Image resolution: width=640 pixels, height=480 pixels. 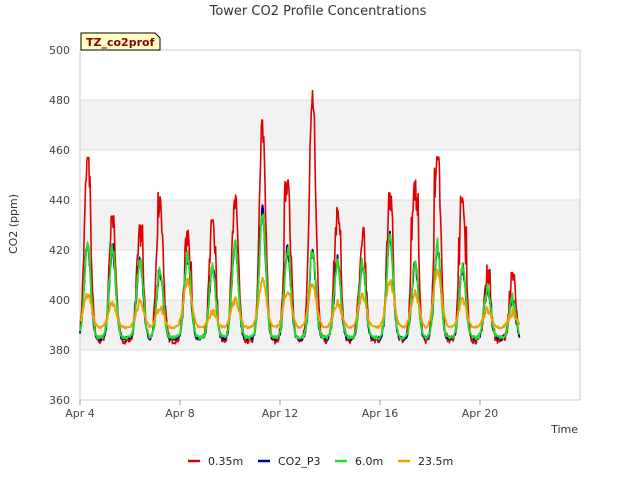 What do you see at coordinates (380, 413) in the screenshot?
I see `x-tick-label-3: Apr 16` at bounding box center [380, 413].